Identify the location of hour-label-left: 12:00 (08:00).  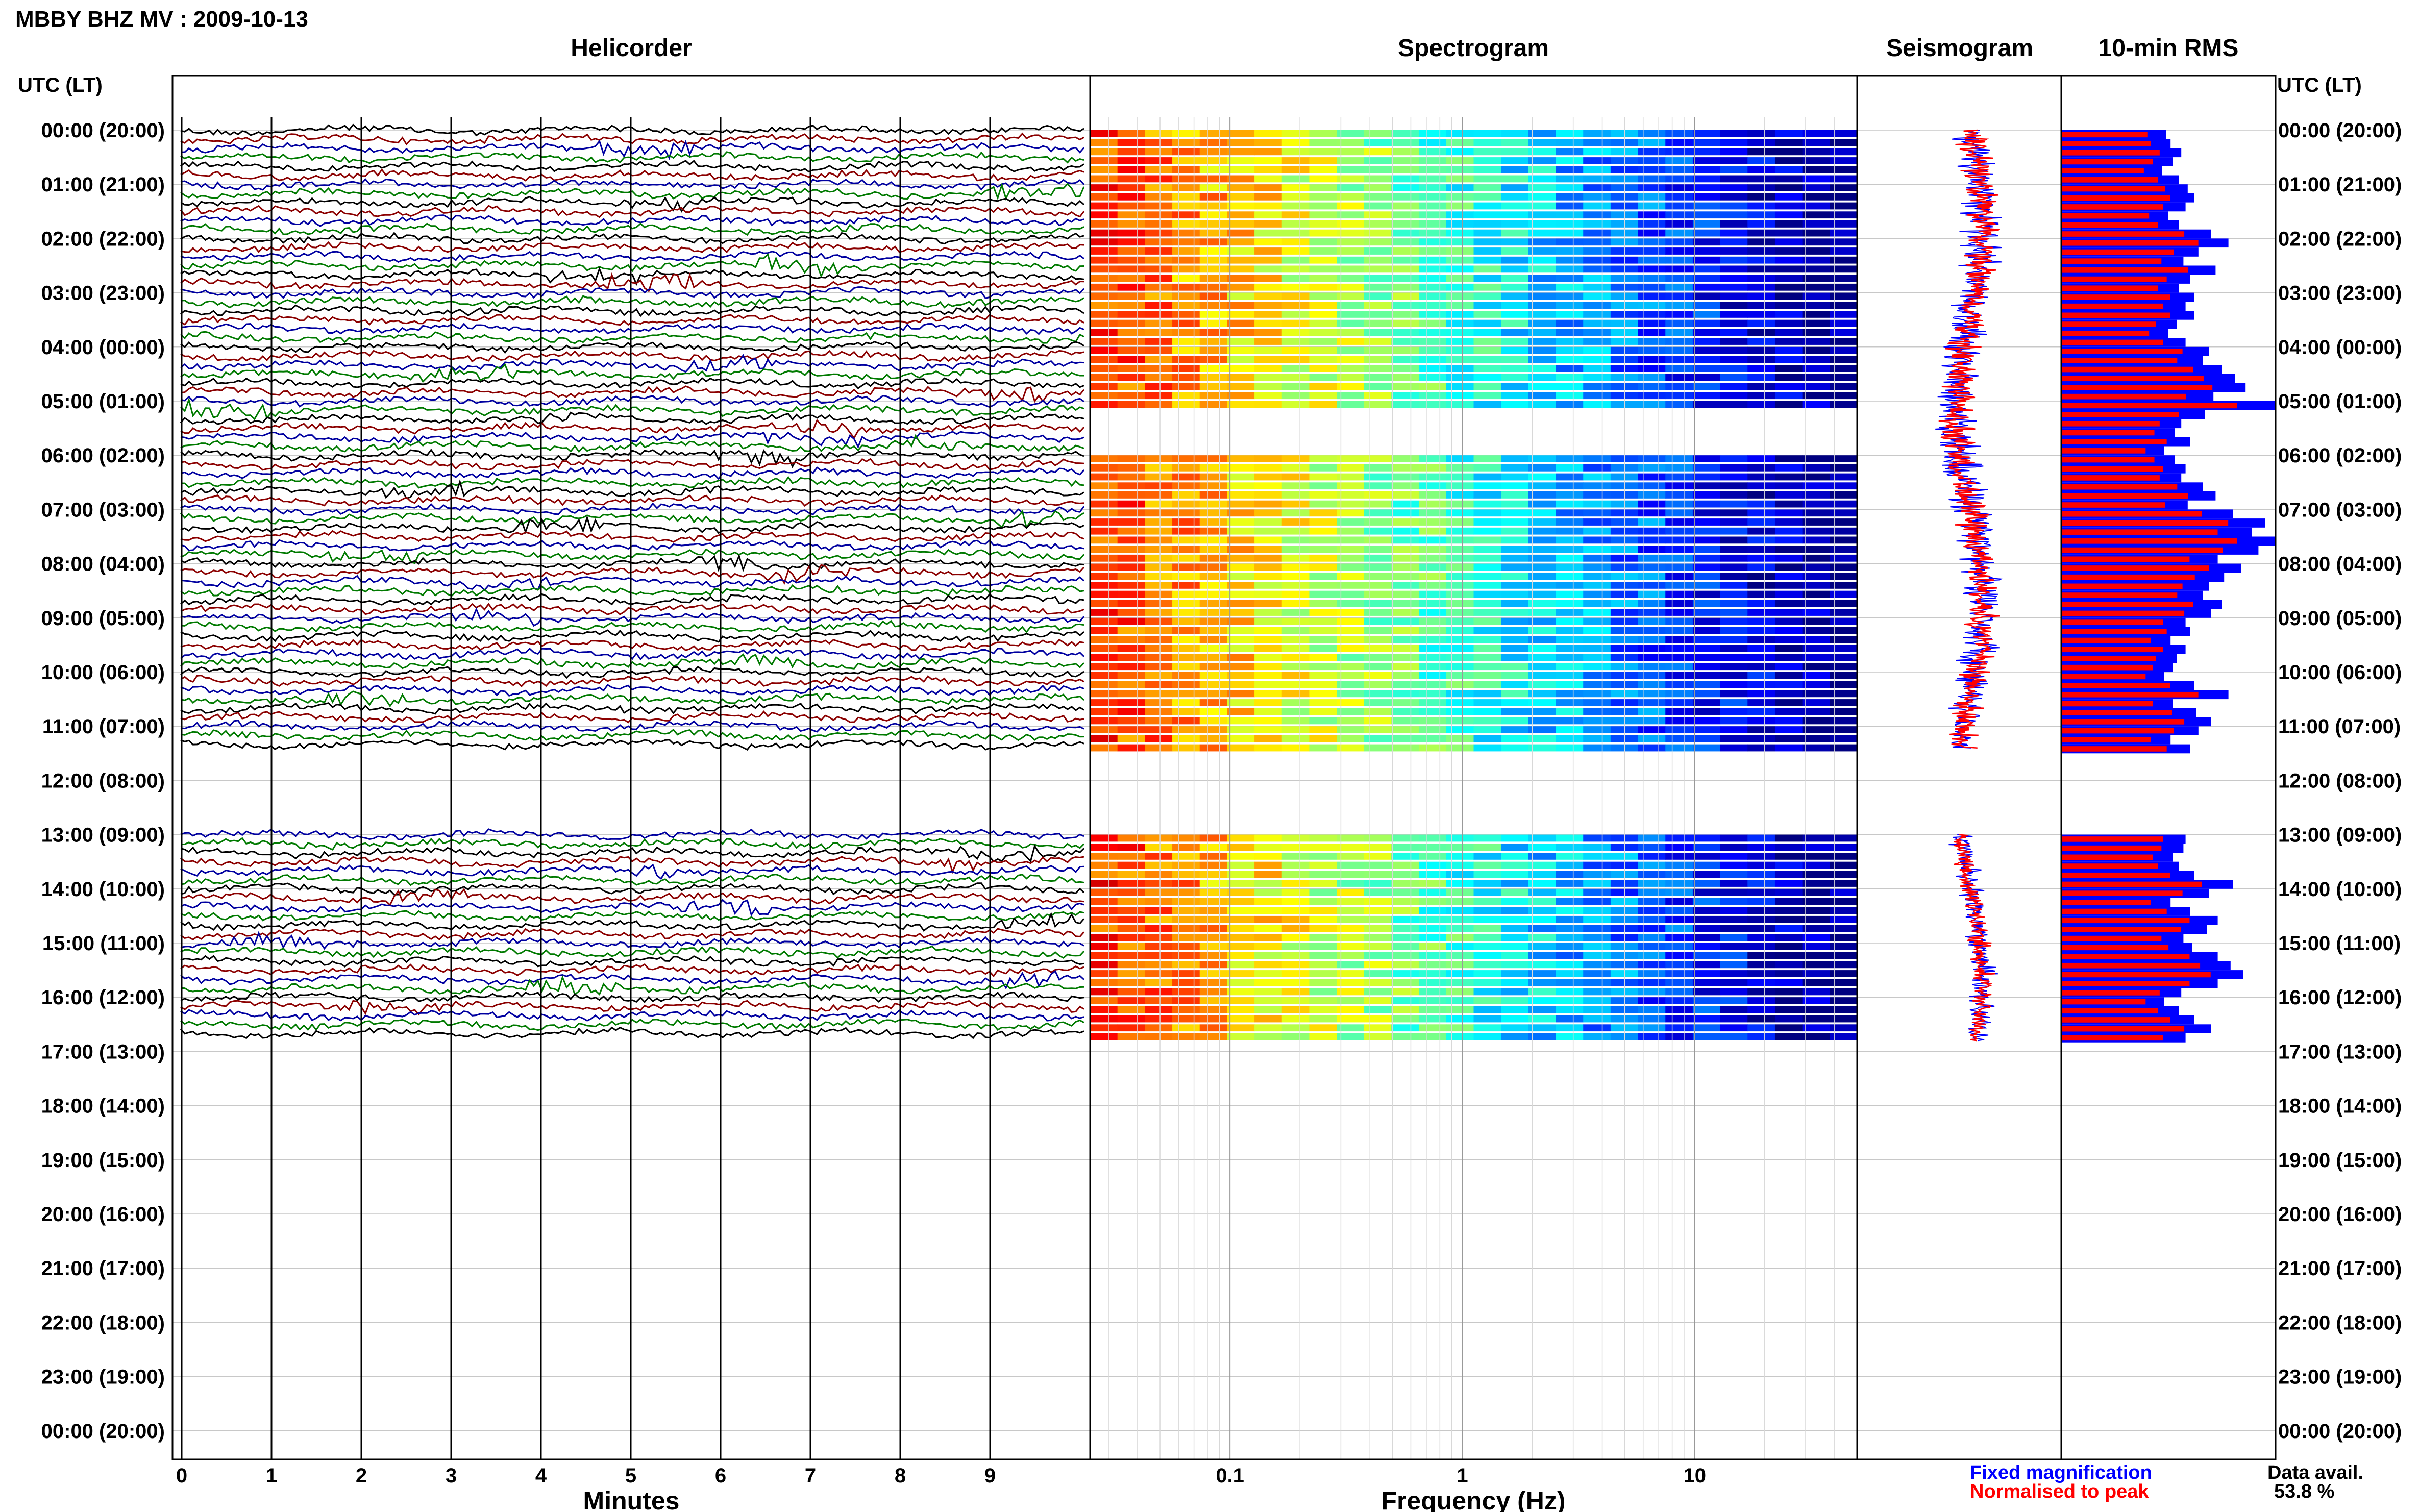
(103, 781).